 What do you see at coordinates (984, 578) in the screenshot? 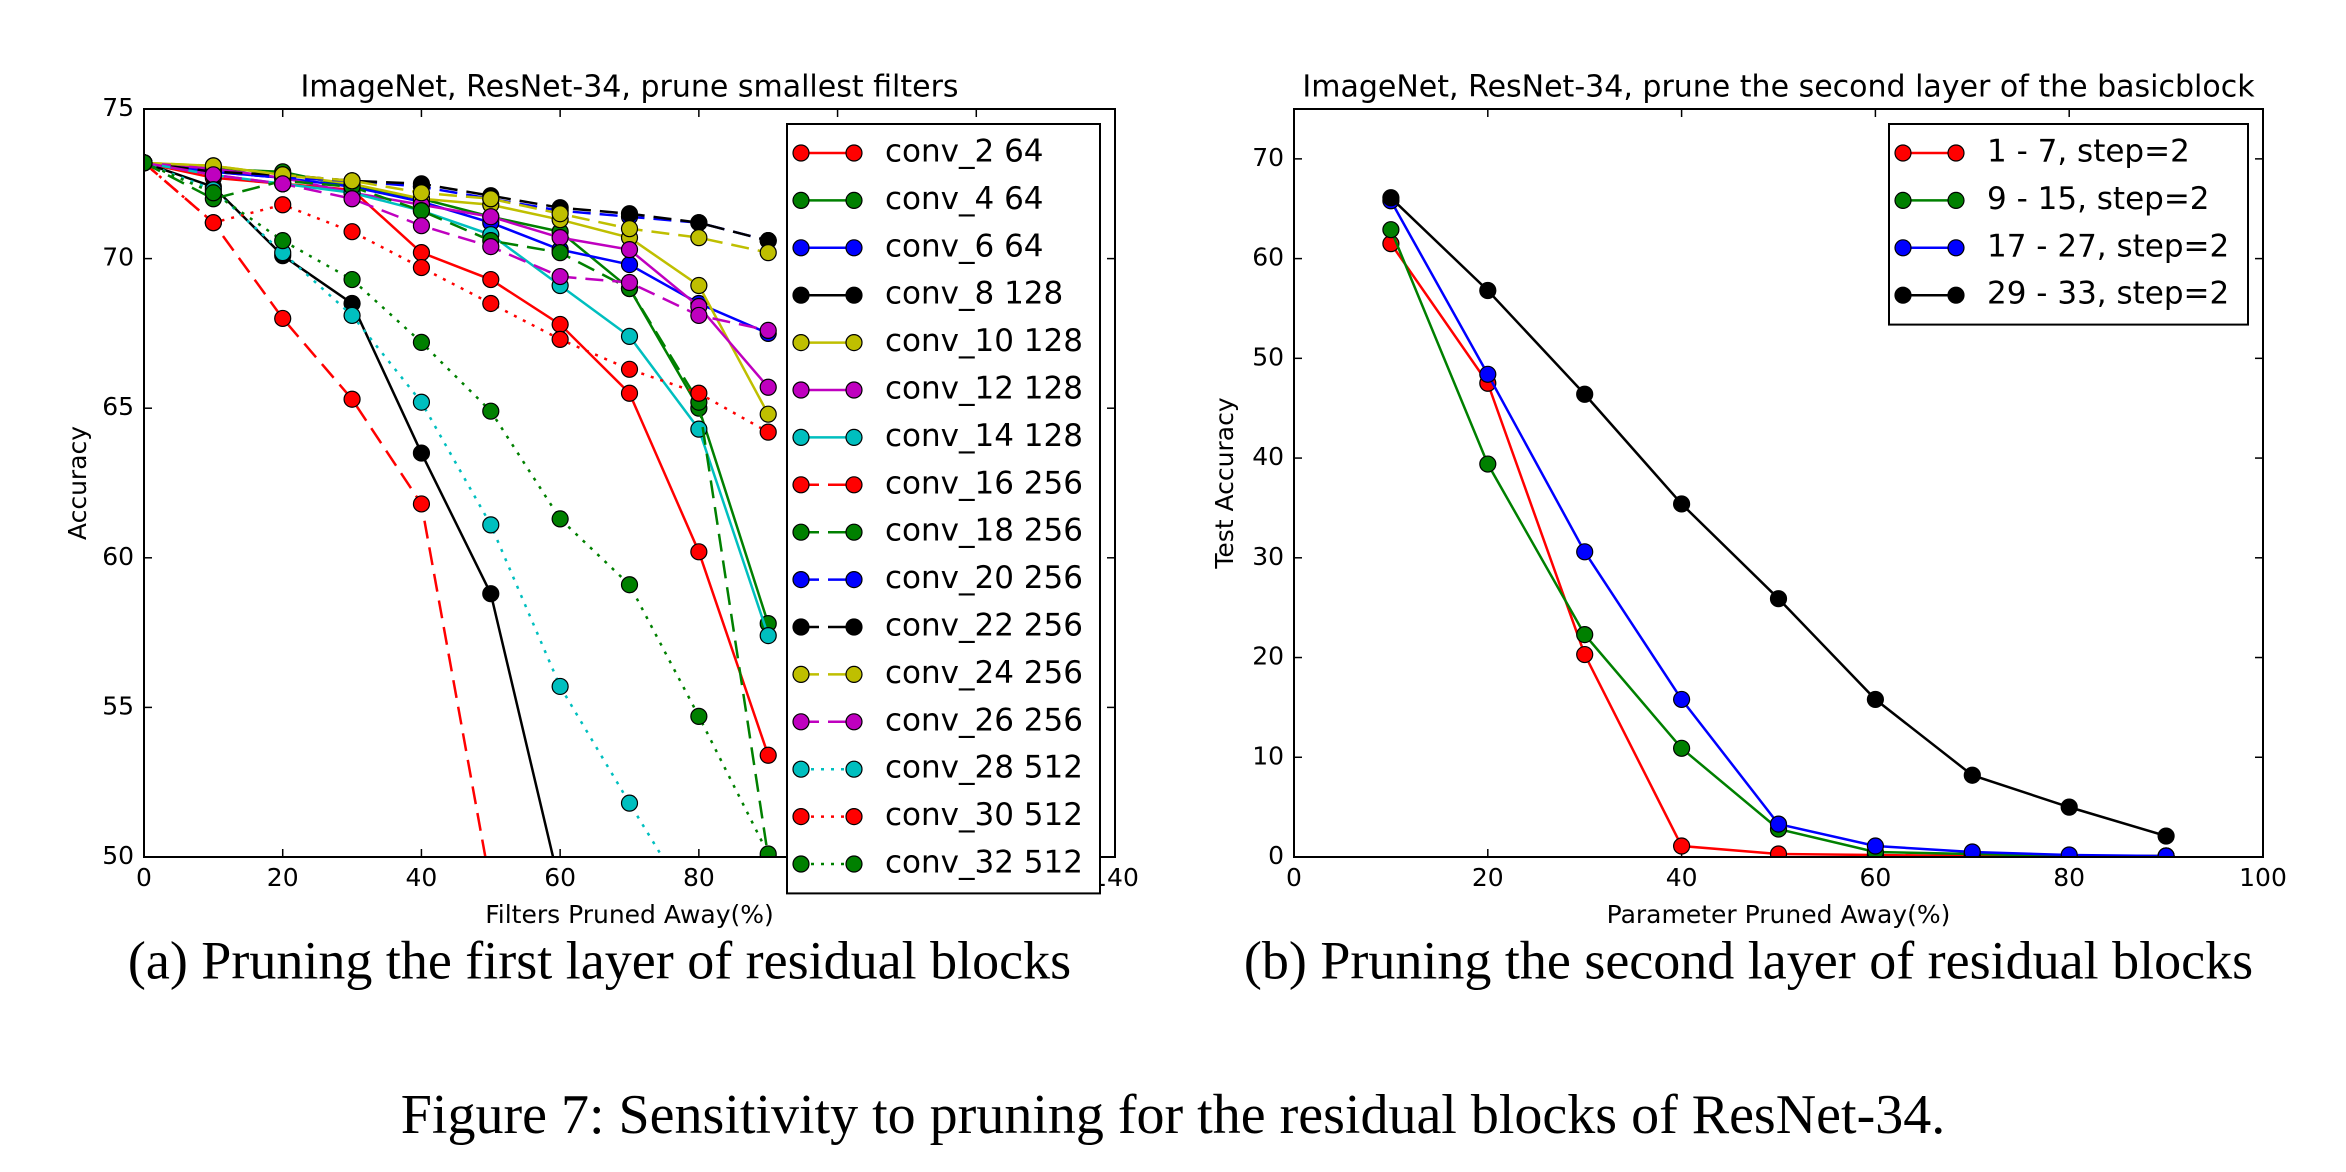
I see `legend-label: conv_20 256` at bounding box center [984, 578].